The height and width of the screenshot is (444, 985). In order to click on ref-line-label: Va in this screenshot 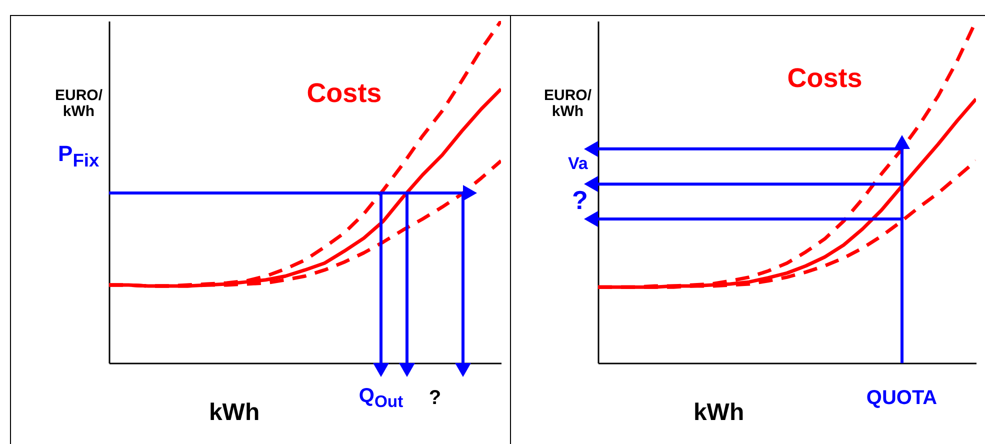, I will do `click(578, 164)`.